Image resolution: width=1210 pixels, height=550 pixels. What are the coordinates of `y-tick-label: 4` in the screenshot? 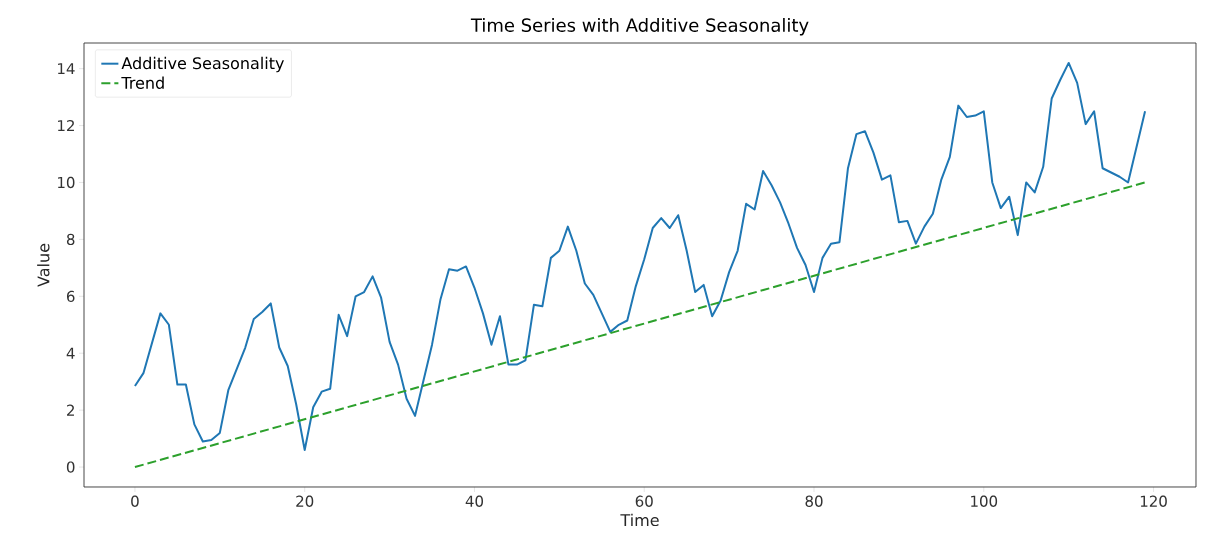 It's located at (70, 353).